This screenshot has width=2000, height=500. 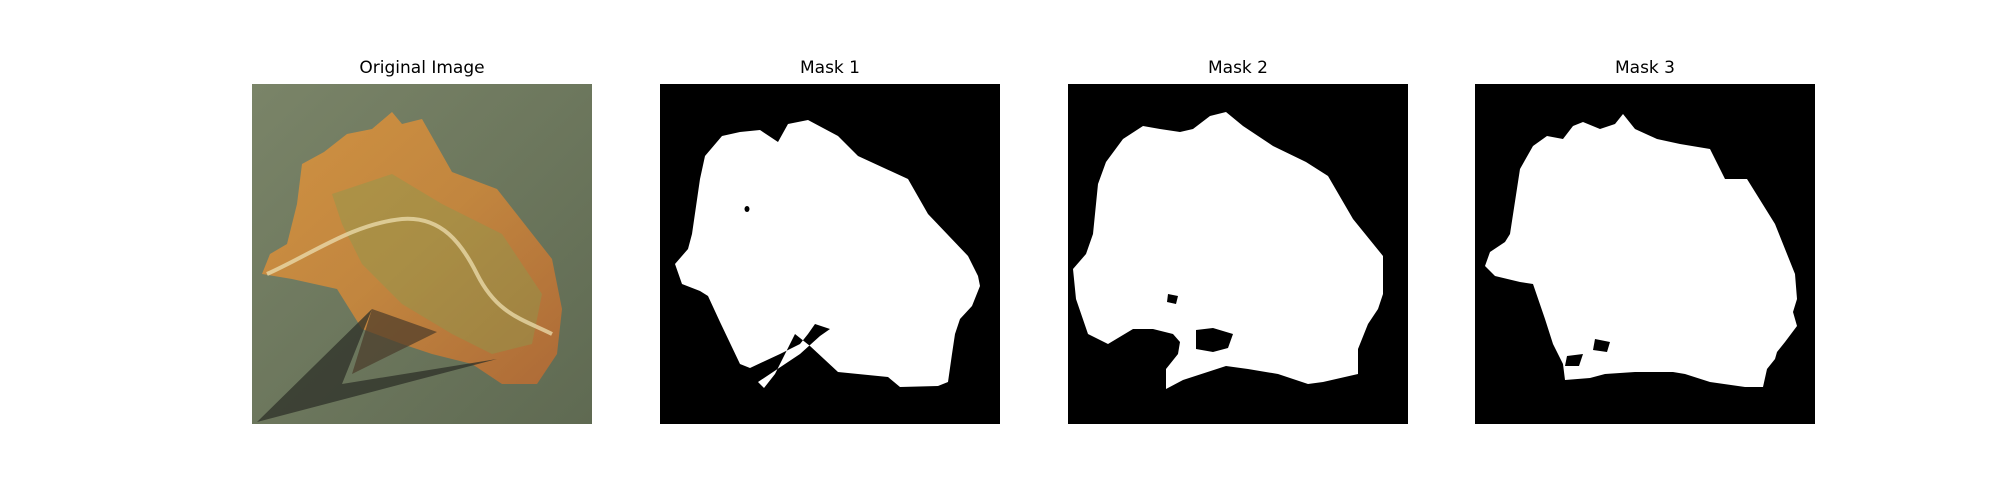 I want to click on leaf-photo, so click(x=422, y=254).